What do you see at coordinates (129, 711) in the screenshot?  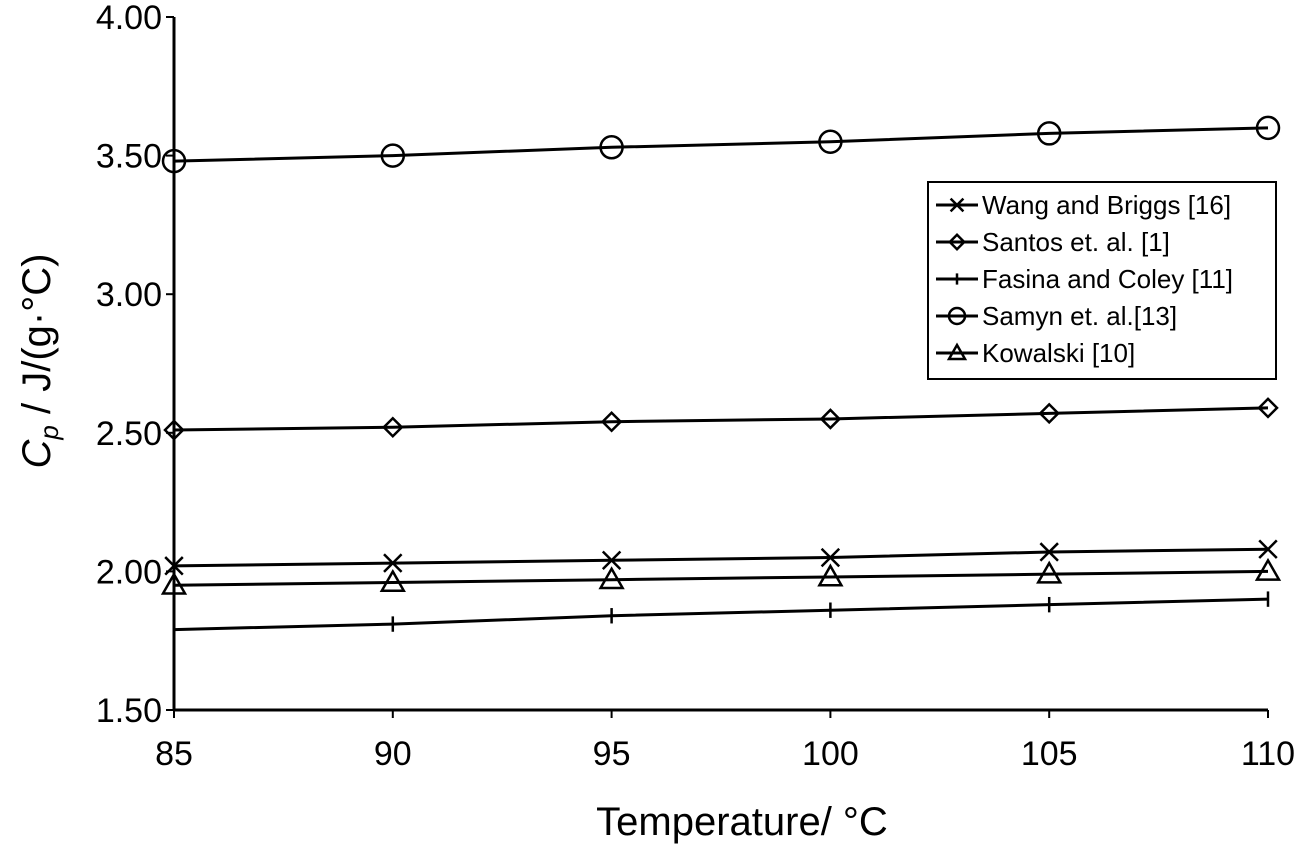 I see `y-tick-label: 1.50` at bounding box center [129, 711].